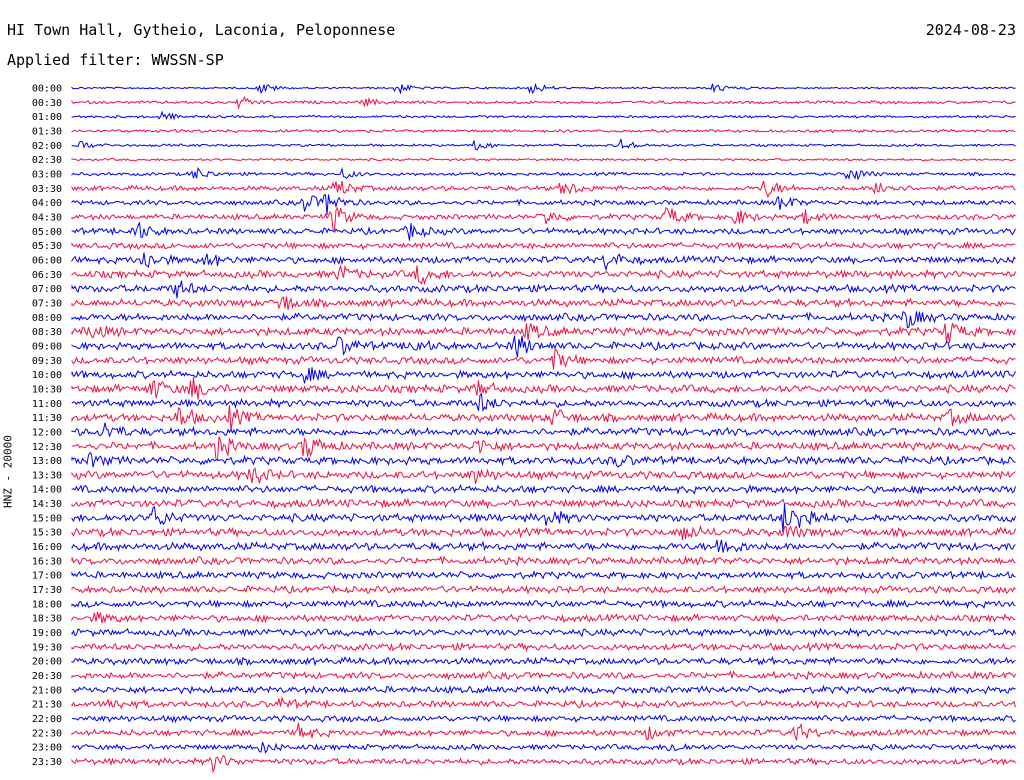 This screenshot has height=780, width=1024. What do you see at coordinates (47, 260) in the screenshot?
I see `row-label-0600: 06:00` at bounding box center [47, 260].